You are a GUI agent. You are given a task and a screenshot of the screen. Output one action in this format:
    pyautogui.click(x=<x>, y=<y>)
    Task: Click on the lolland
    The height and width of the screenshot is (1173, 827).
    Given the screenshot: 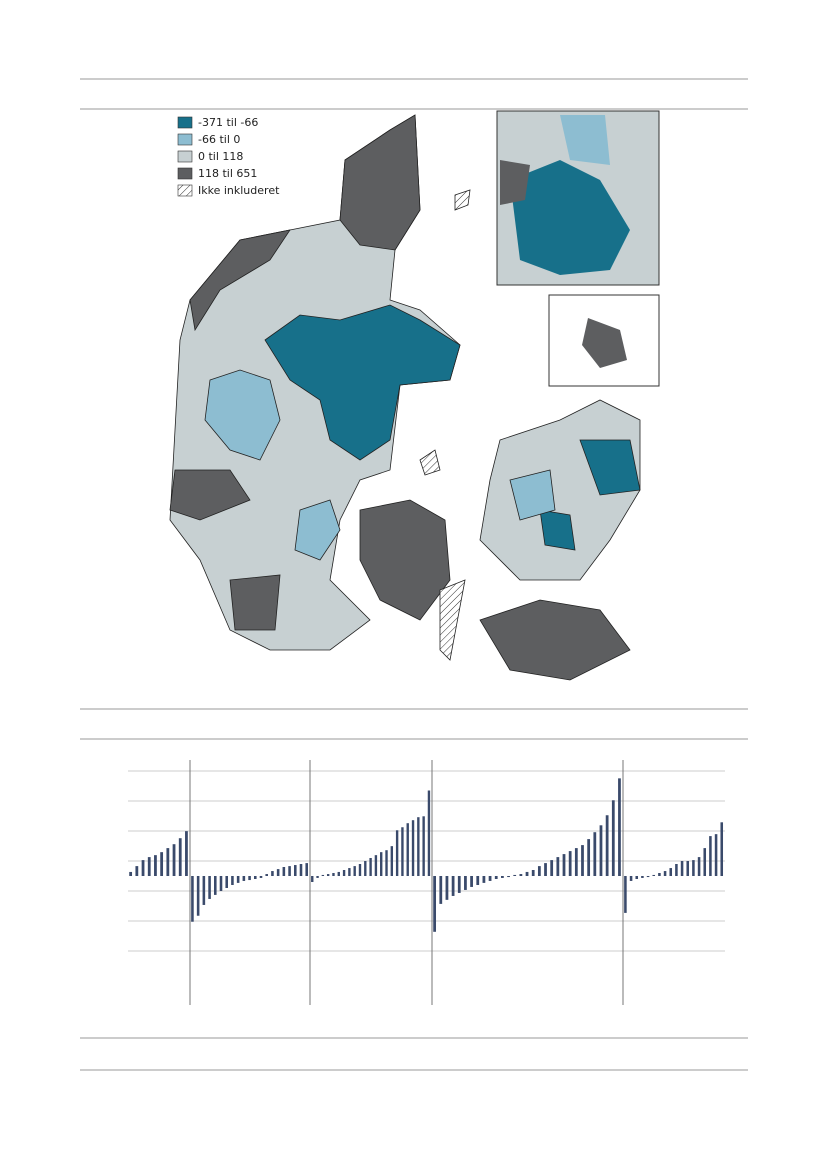 What is the action you would take?
    pyautogui.click(x=555, y=640)
    